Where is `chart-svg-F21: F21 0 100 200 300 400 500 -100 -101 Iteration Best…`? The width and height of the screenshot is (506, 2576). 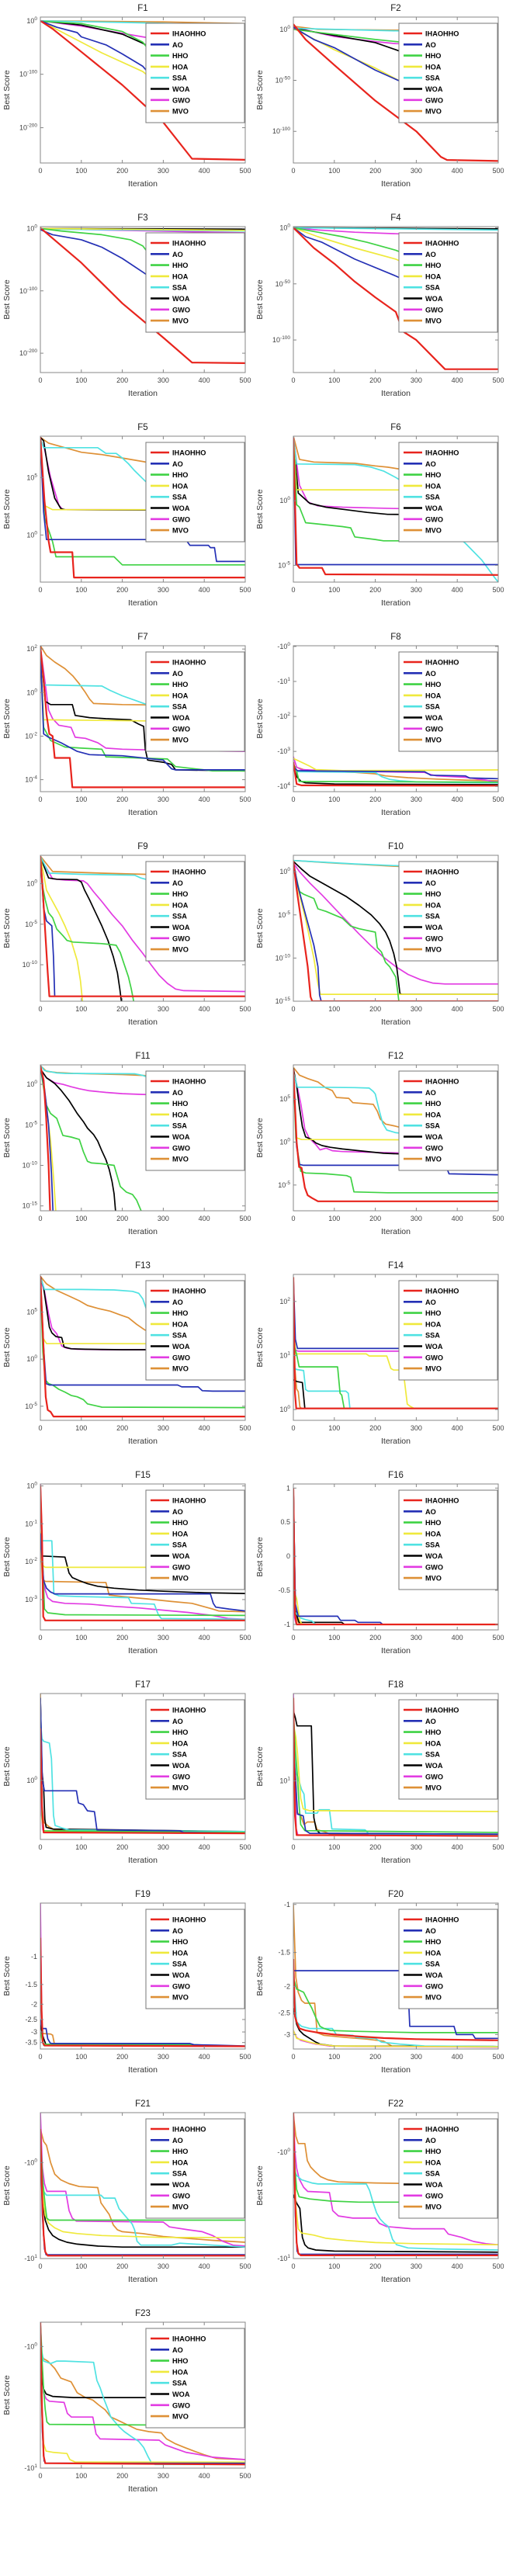 chart-svg-F21: F21 0 100 200 300 400 500 -100 -101 Iteration Best… is located at coordinates (126, 2191).